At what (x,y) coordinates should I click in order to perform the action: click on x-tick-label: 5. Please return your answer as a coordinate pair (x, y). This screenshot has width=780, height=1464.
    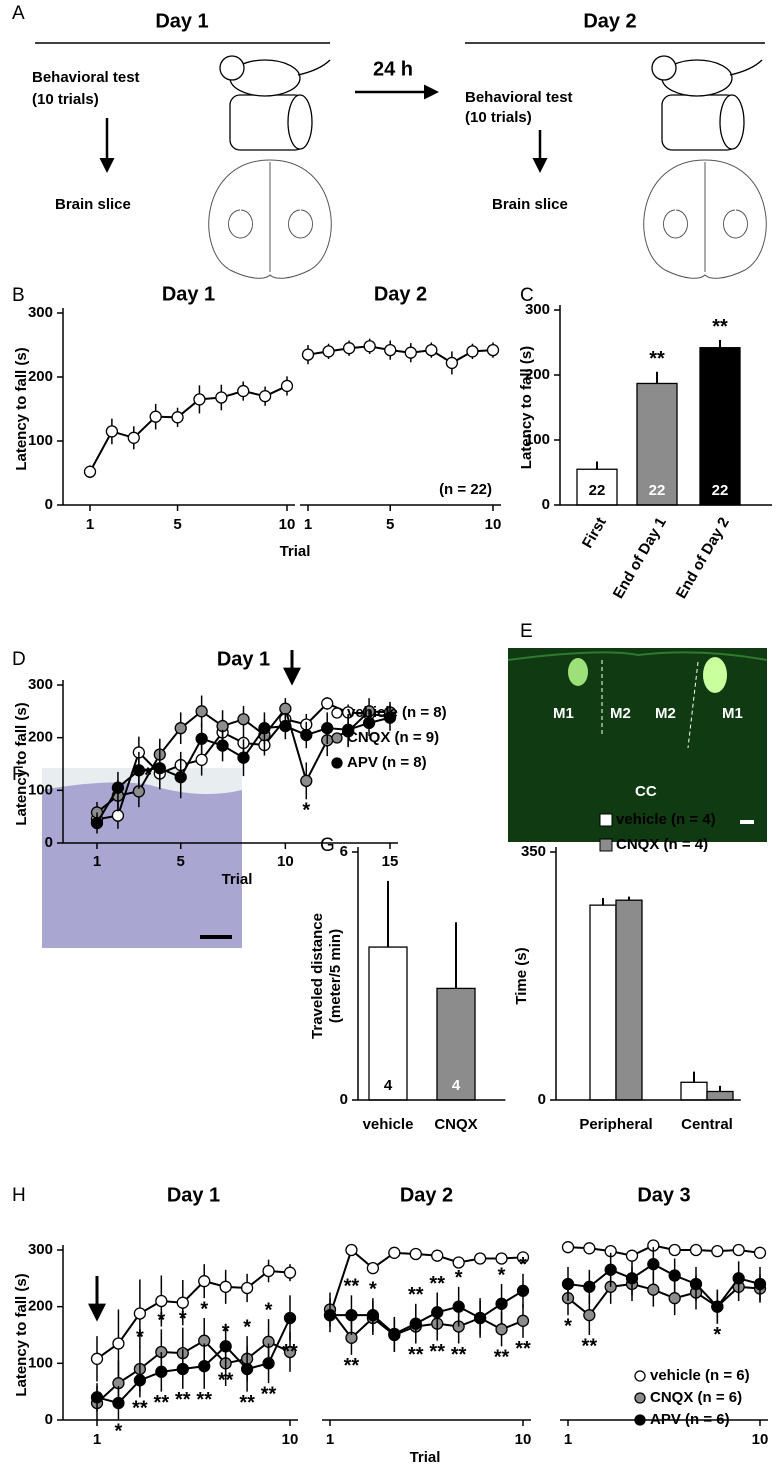
    Looking at the image, I should click on (390, 524).